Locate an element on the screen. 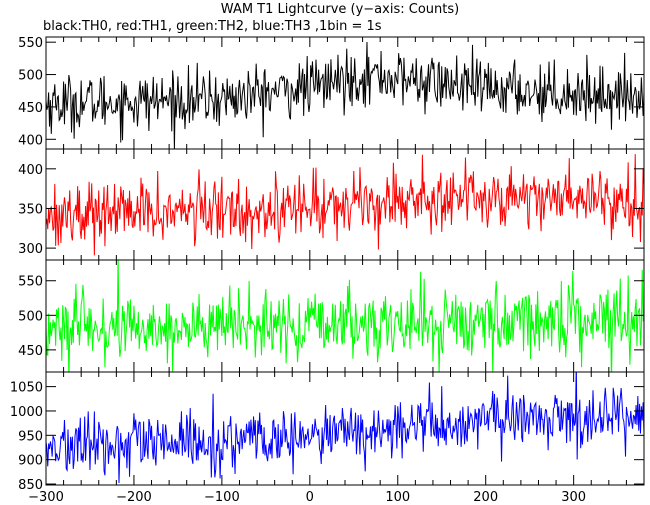 Image resolution: width=650 pixels, height=505 pixels. x-tick-label: 0 is located at coordinates (310, 497).